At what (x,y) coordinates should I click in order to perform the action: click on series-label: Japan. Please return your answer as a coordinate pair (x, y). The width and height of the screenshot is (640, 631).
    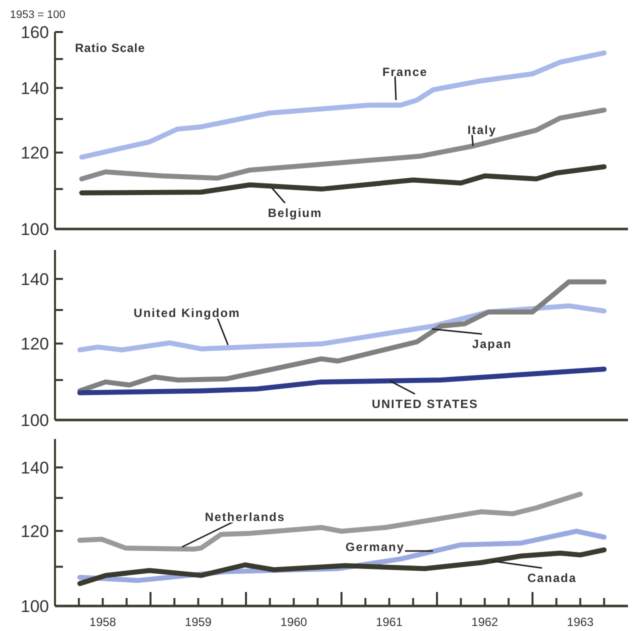
    Looking at the image, I should click on (492, 344).